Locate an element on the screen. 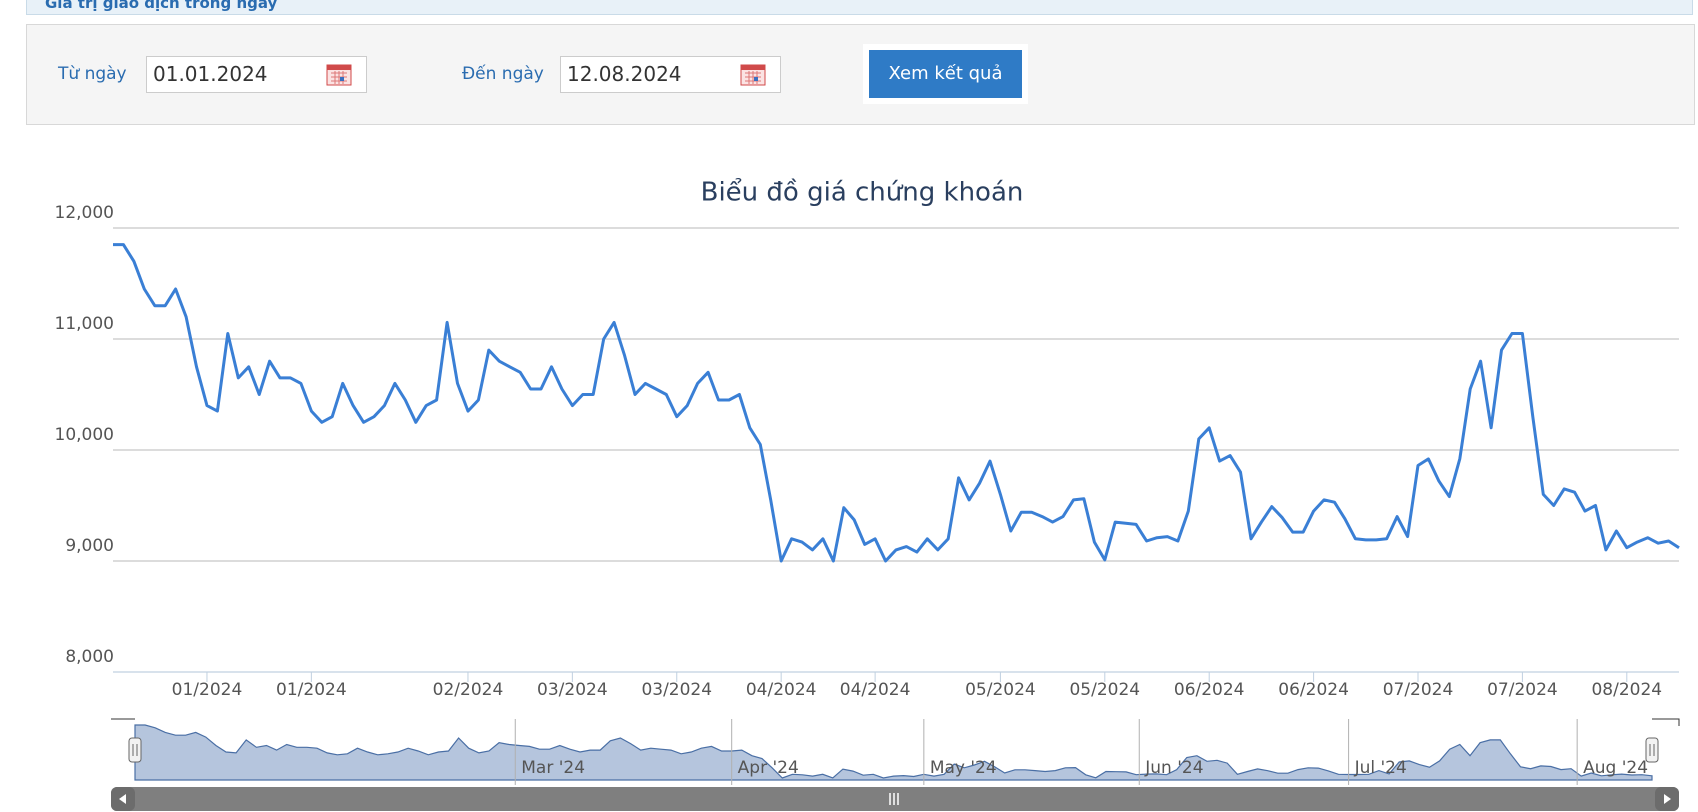  arrow-right is located at coordinates (1667, 799).